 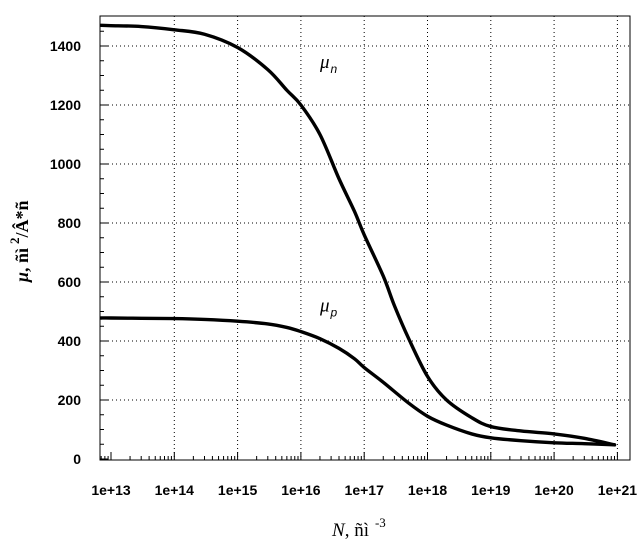 I want to click on series-label-subscript: n, so click(x=334, y=69).